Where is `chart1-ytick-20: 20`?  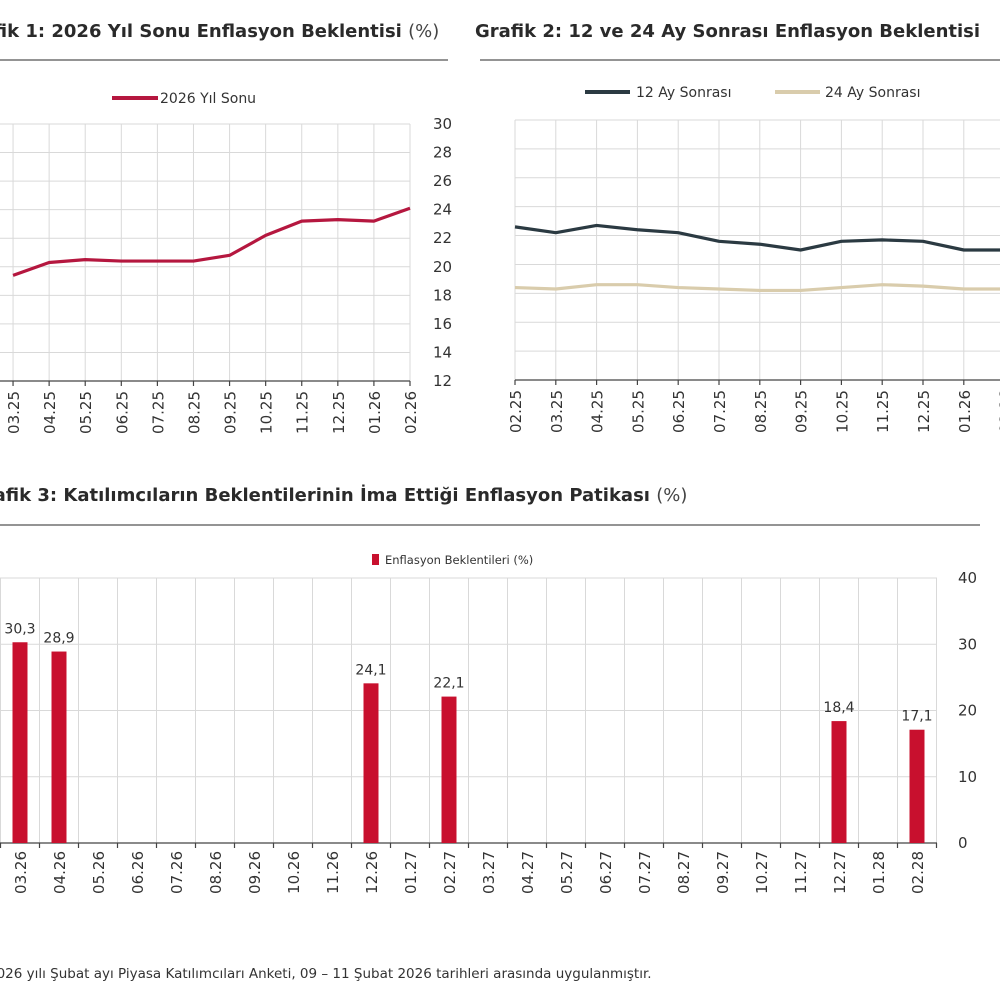 chart1-ytick-20: 20 is located at coordinates (442, 267).